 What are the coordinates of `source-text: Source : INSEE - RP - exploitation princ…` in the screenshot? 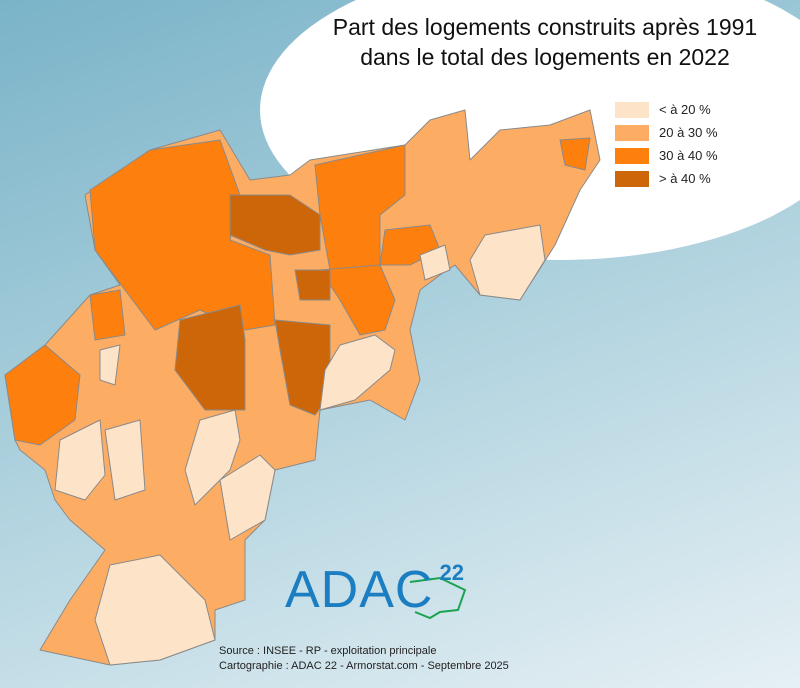 It's located at (328, 651).